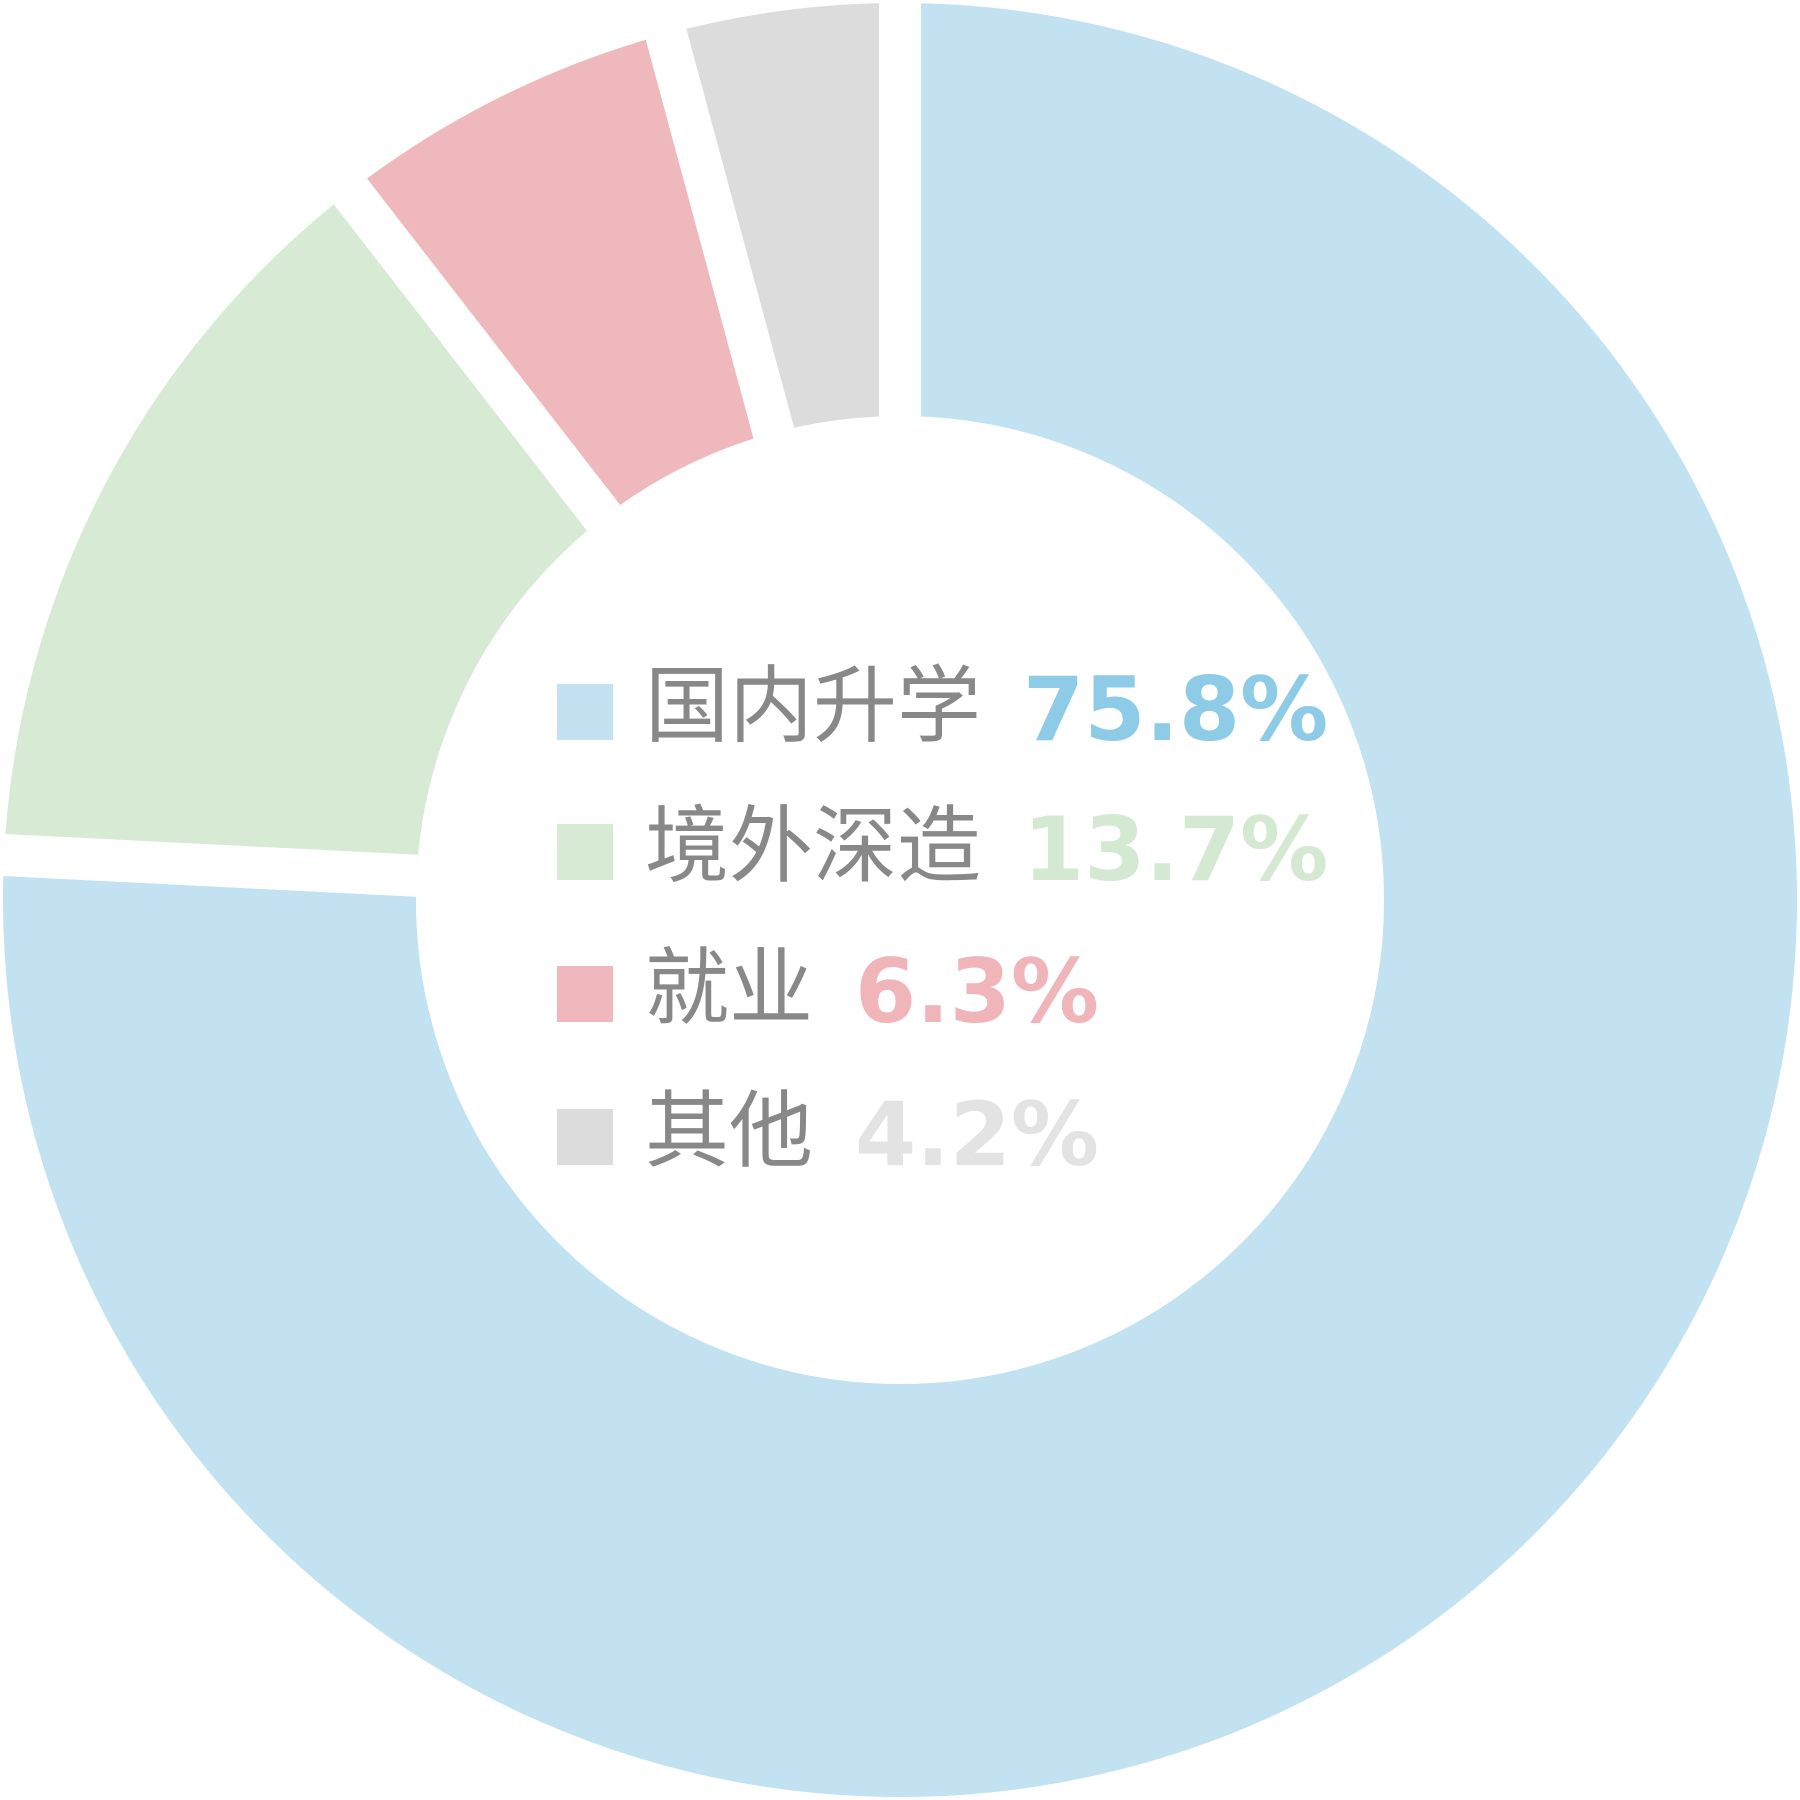 The height and width of the screenshot is (1800, 1800). Describe the element at coordinates (729, 988) in the screenshot. I see `legend-label: 就业` at that location.